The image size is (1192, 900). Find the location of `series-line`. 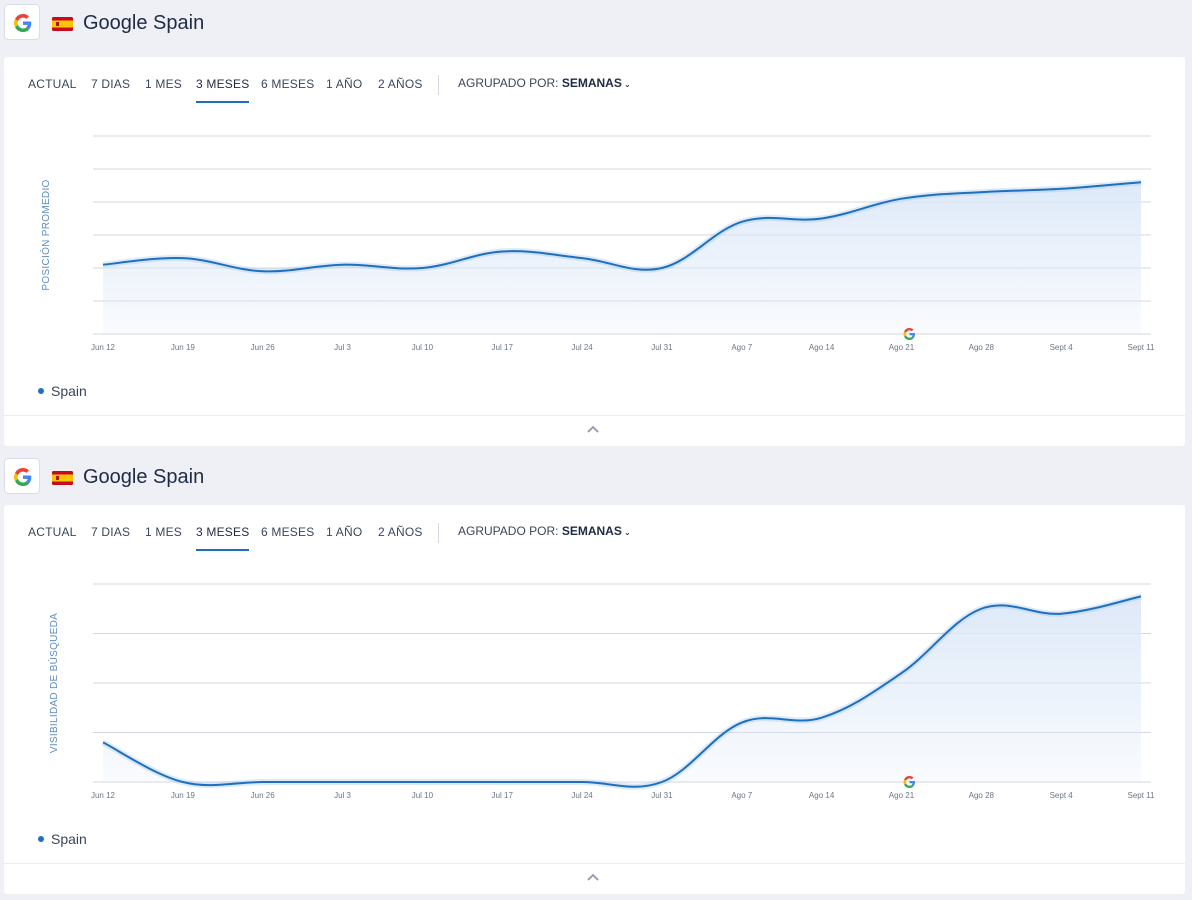

series-line is located at coordinates (622, 227).